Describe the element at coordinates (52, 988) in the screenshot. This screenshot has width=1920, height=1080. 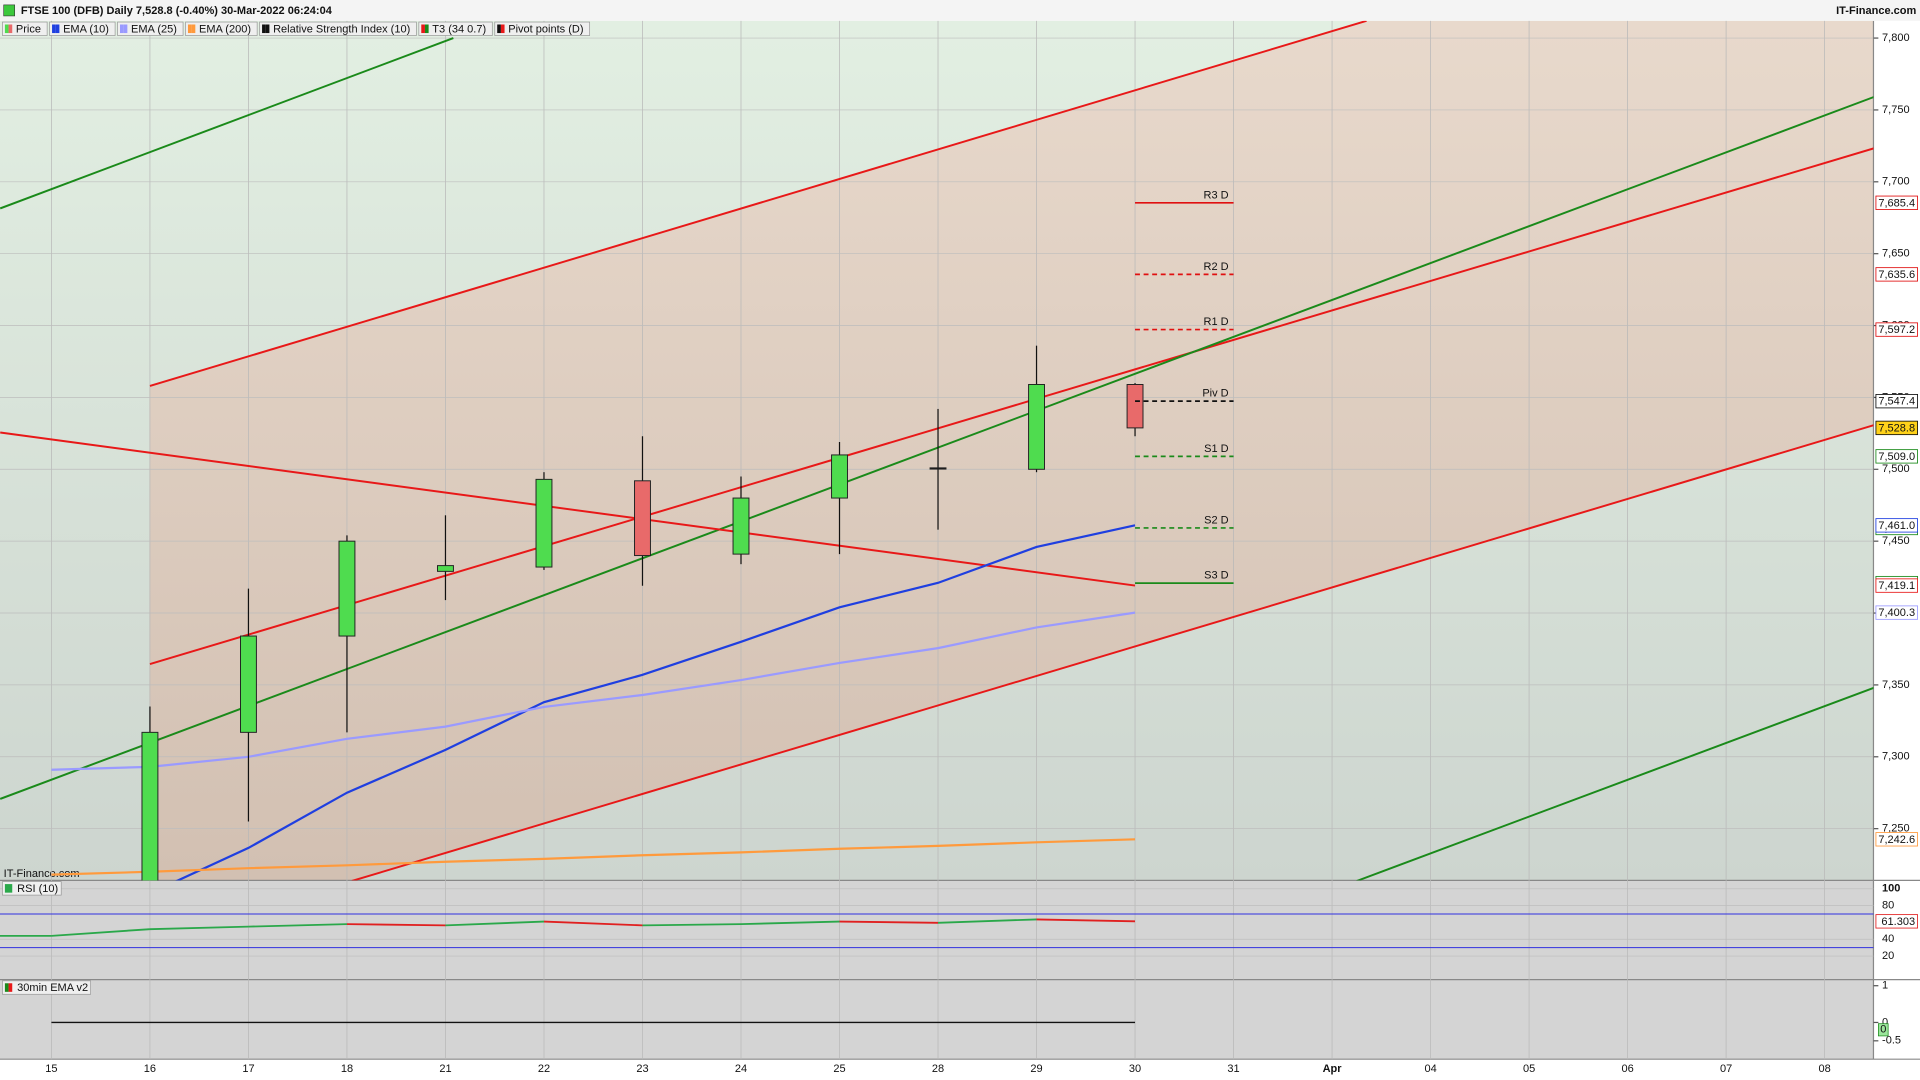
I see `panel-label: 30min EMA v2` at that location.